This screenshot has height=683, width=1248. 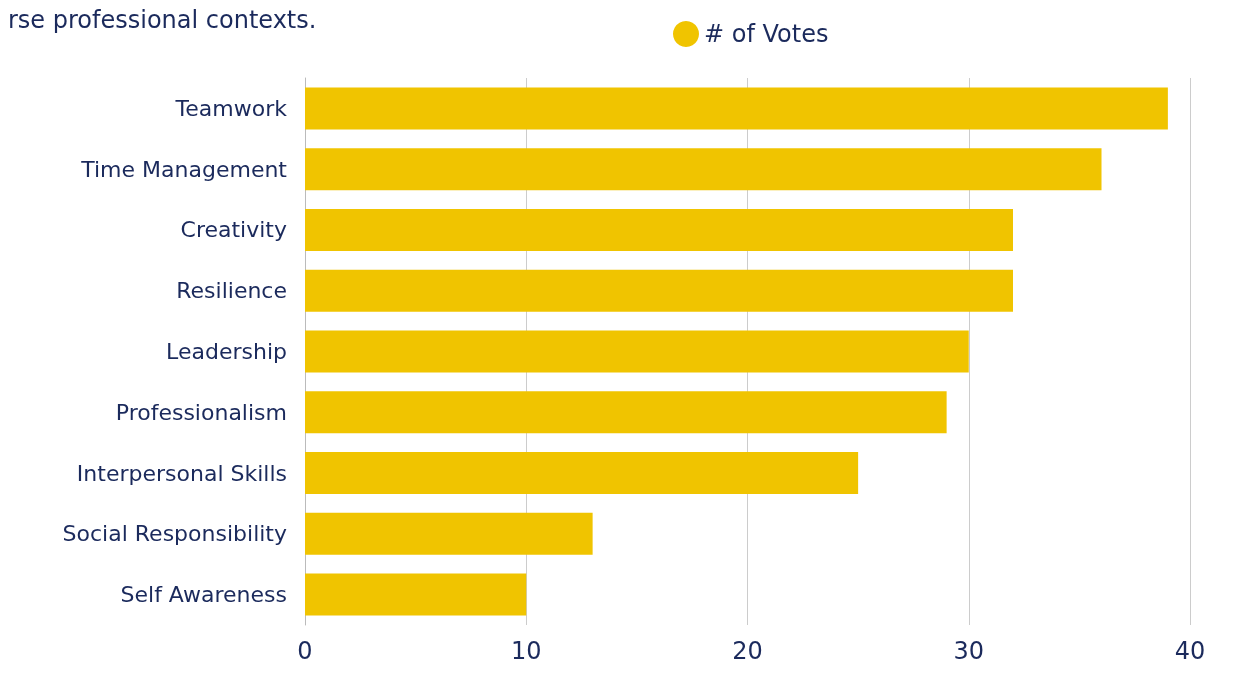 What do you see at coordinates (184, 169) in the screenshot?
I see `y-tick-label: Time Management` at bounding box center [184, 169].